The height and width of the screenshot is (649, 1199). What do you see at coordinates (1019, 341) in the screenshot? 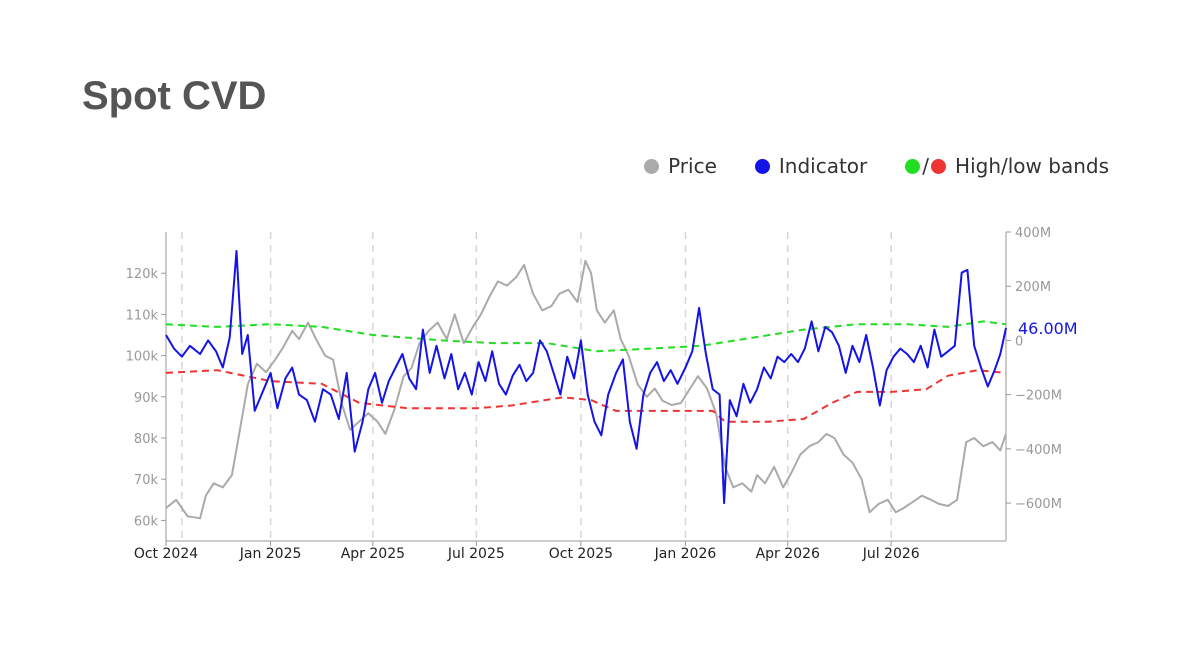
I see `right-tick-label-2: 0` at bounding box center [1019, 341].